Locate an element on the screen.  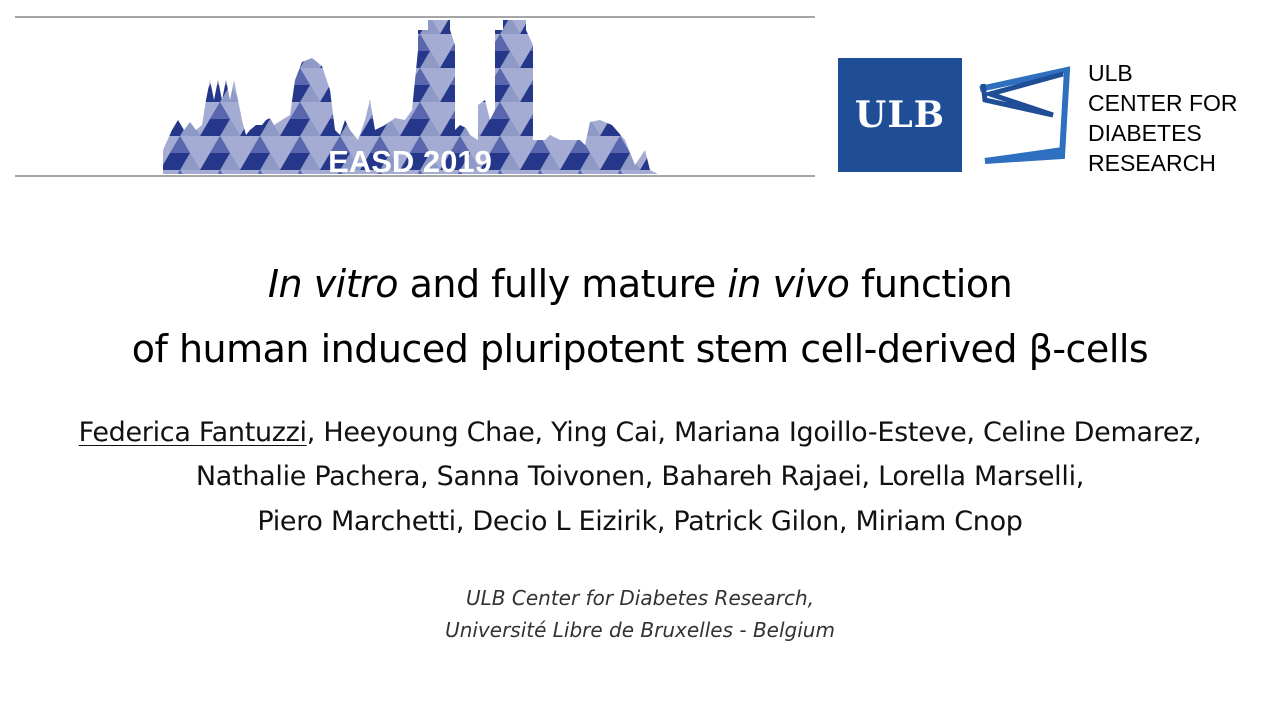
affiliation-line-2: Université Libre de Bruxelles - Belgium is located at coordinates (640, 630).